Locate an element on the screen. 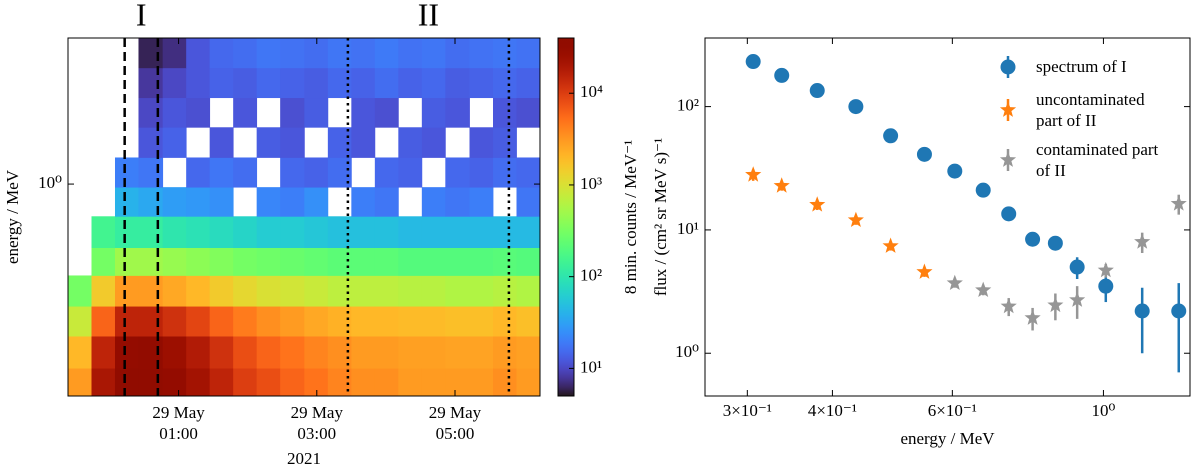 The height and width of the screenshot is (473, 1200). x-tick-label: 29 May 03:00 is located at coordinates (316, 423).